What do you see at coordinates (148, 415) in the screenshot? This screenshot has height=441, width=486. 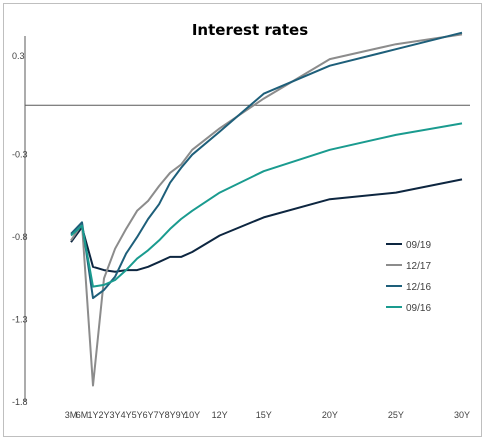 I see `x-tick-label: 6Y` at bounding box center [148, 415].